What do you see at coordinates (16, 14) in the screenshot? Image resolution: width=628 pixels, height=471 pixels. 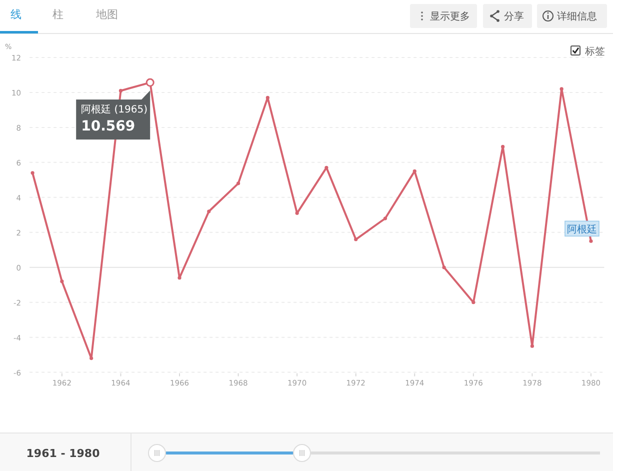 I see `text: 线` at bounding box center [16, 14].